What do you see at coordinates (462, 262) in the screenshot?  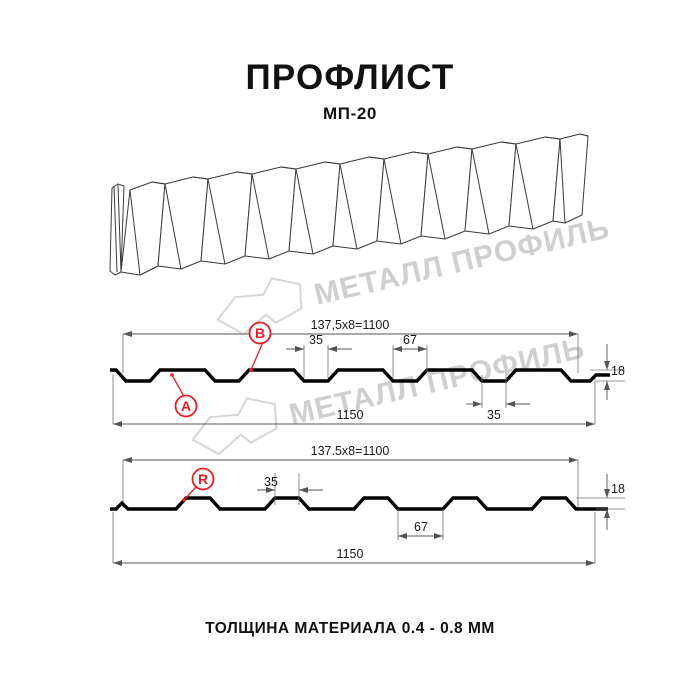 I see `watermark-text-1: МЕТАЛЛ ПРОФИЛЬ` at bounding box center [462, 262].